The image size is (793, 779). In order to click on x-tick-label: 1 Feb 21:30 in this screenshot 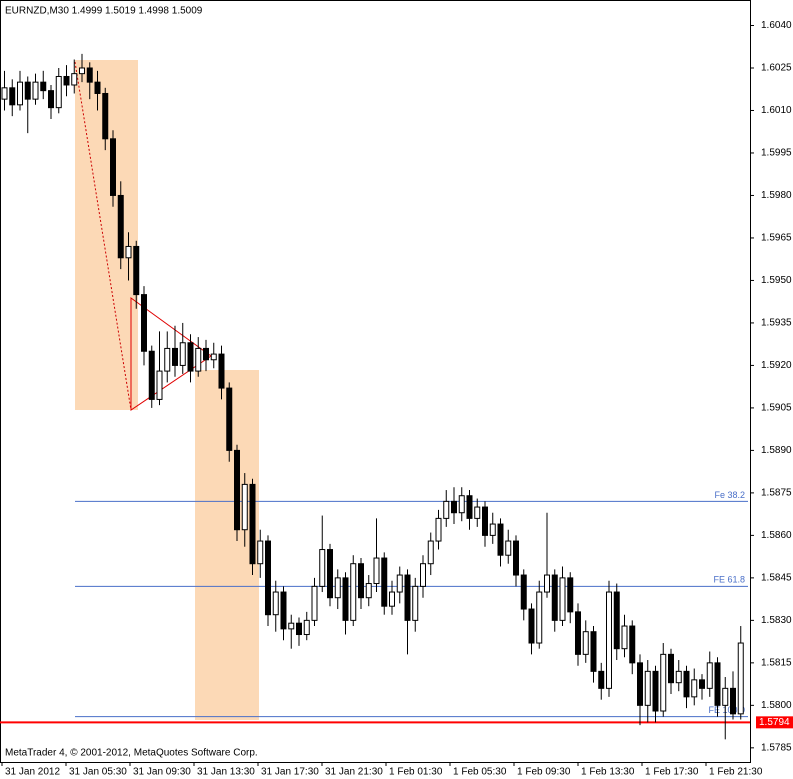, I will do `click(736, 772)`.